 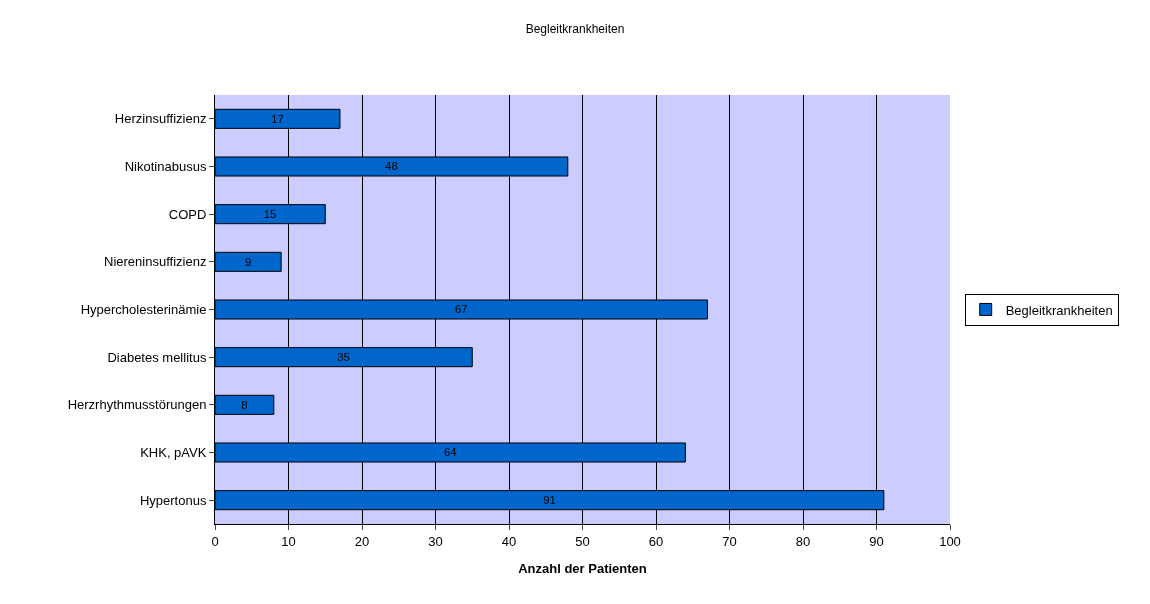 I want to click on y-tick-label: Herzrhythmusstörungen, so click(x=137, y=405).